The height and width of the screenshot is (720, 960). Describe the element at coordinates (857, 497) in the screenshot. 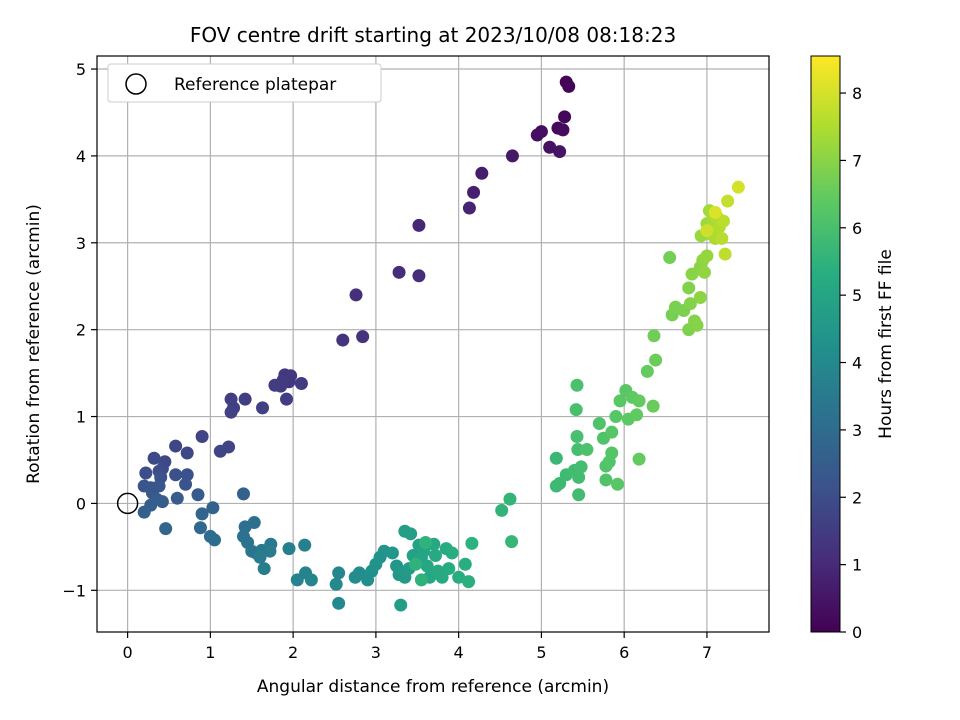

I see `colorbar-tick-label: 2` at that location.